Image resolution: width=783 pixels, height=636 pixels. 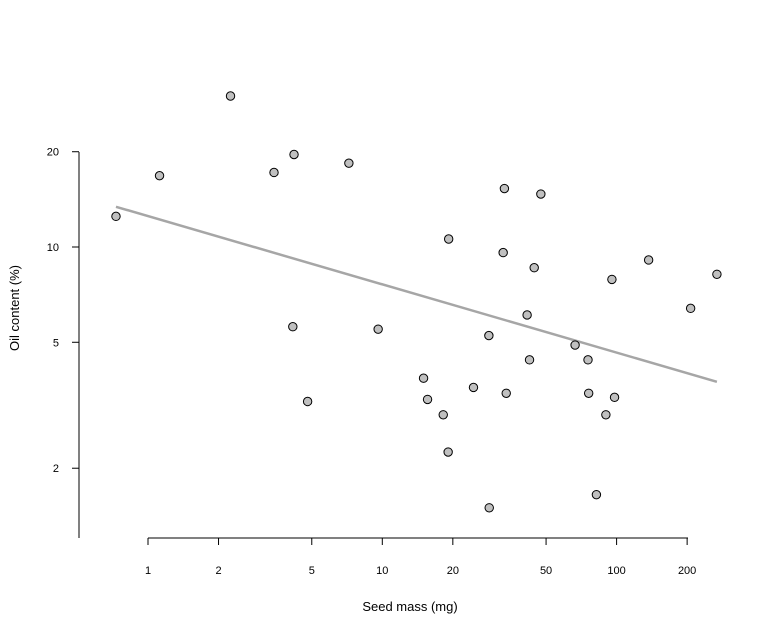 I want to click on x-tick-label: 50, so click(x=546, y=571).